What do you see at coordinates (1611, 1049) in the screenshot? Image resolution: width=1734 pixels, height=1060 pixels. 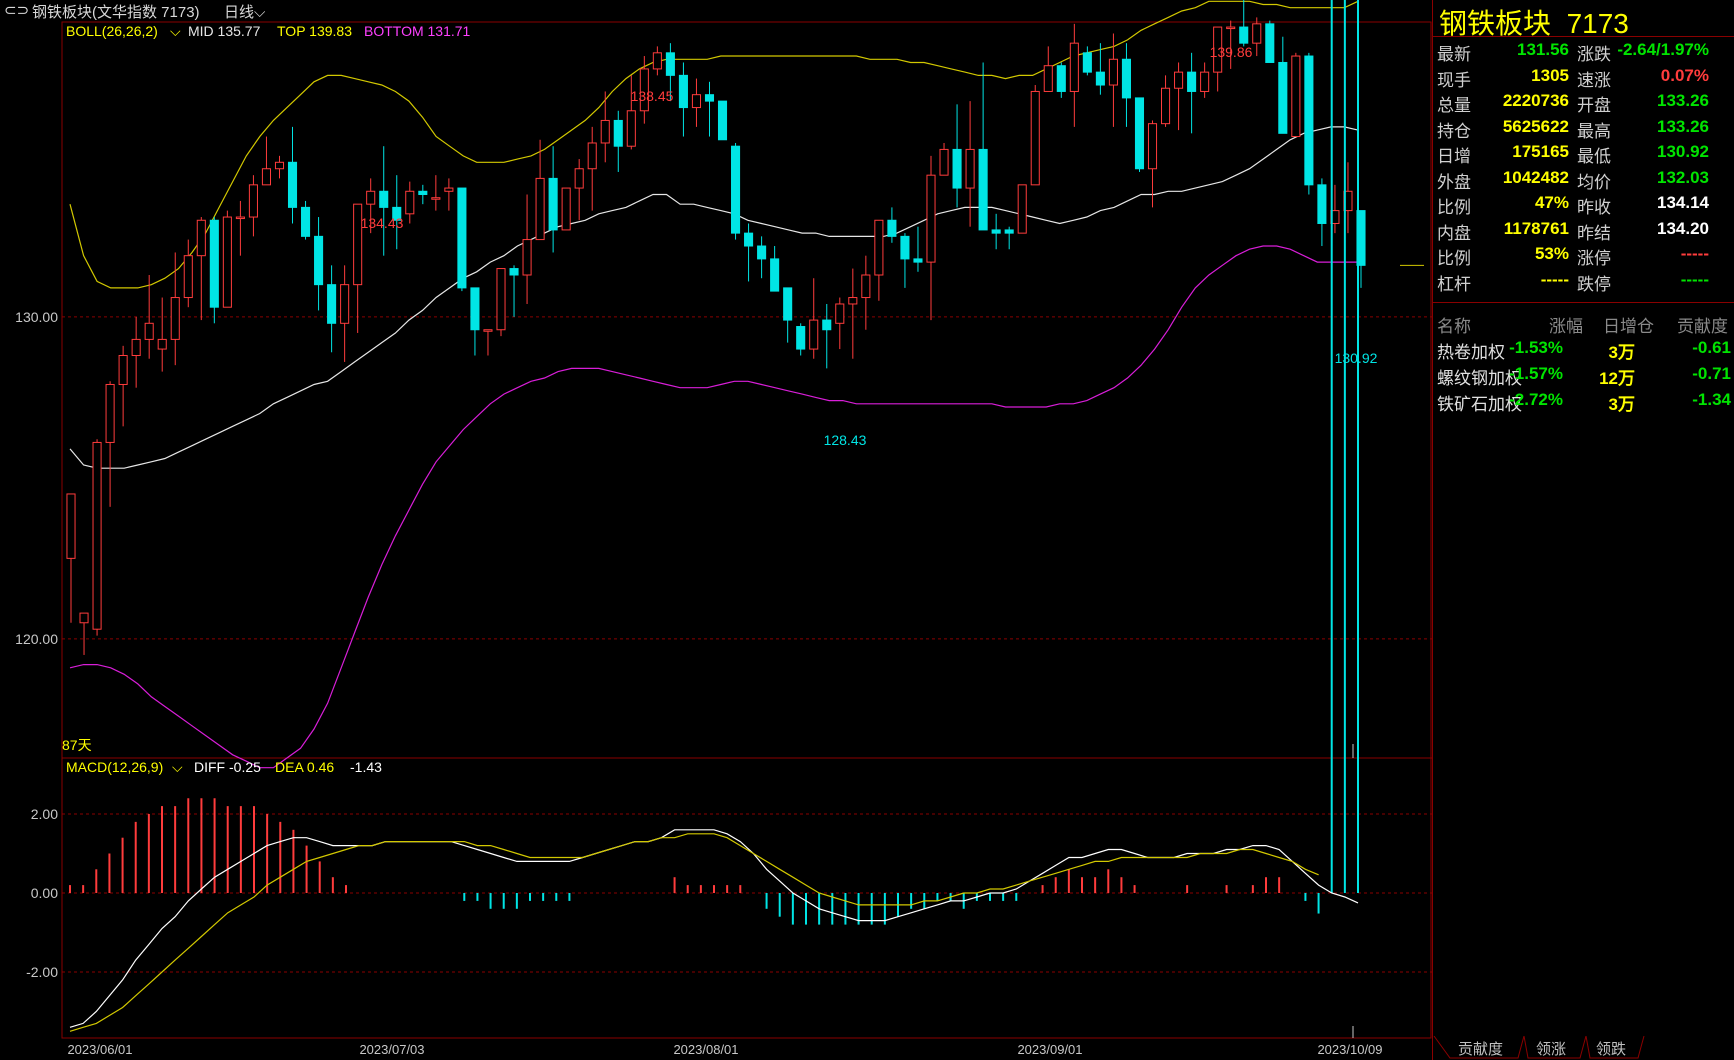 I see `tab-top-losers: 领跌` at bounding box center [1611, 1049].